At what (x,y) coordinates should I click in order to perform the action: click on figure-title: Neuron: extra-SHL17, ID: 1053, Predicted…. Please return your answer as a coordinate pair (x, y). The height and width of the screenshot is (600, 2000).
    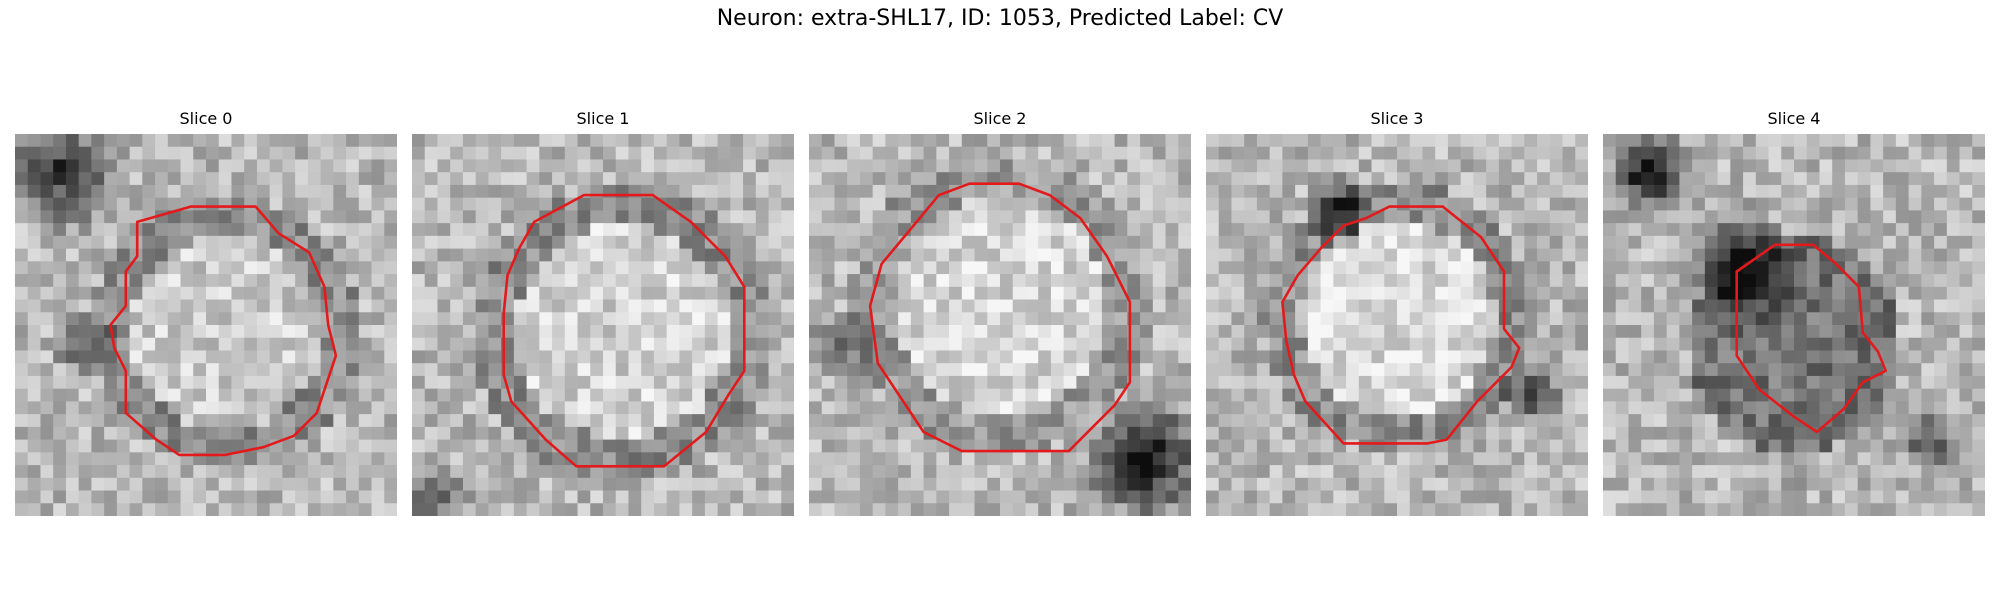
    Looking at the image, I should click on (1000, 18).